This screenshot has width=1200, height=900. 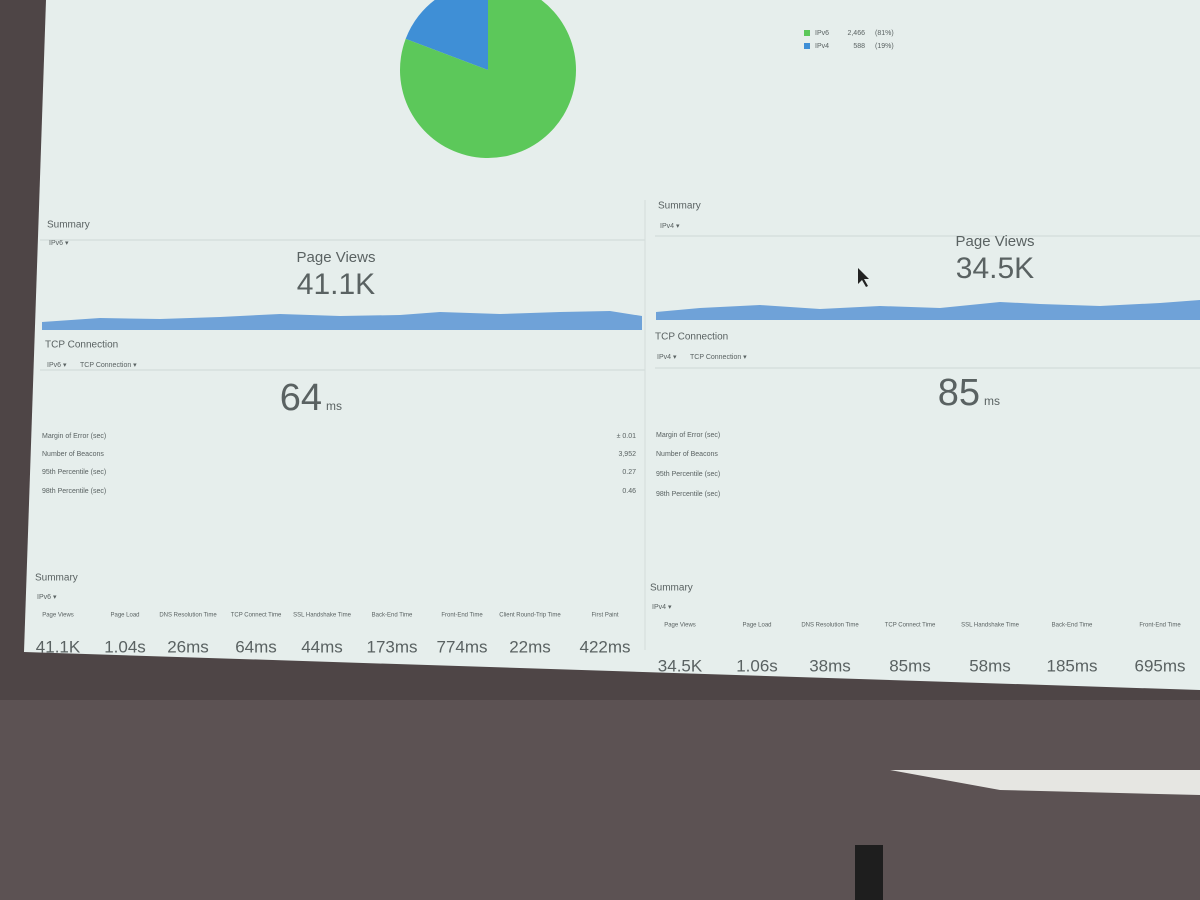 I want to click on column-value: 695ms, so click(x=1159, y=665).